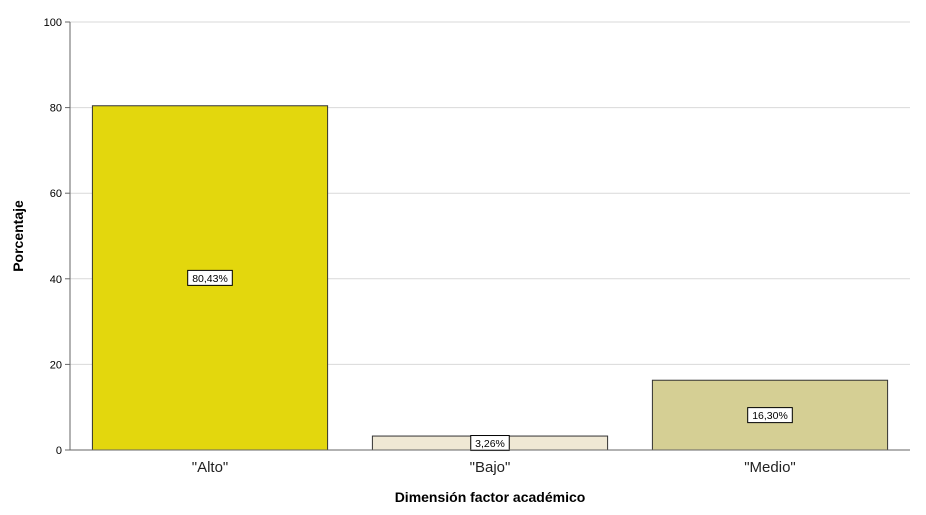  I want to click on y-tick-label: 40, so click(56, 280).